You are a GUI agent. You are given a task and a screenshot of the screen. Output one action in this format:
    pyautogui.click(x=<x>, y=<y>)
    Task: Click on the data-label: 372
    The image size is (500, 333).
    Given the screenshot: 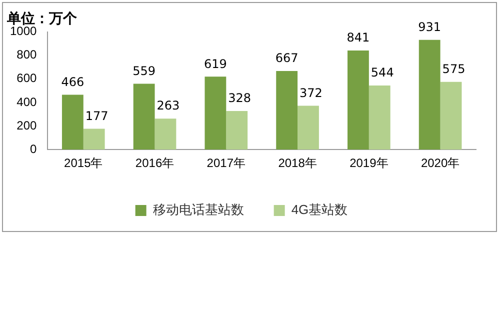 What is the action you would take?
    pyautogui.click(x=311, y=93)
    